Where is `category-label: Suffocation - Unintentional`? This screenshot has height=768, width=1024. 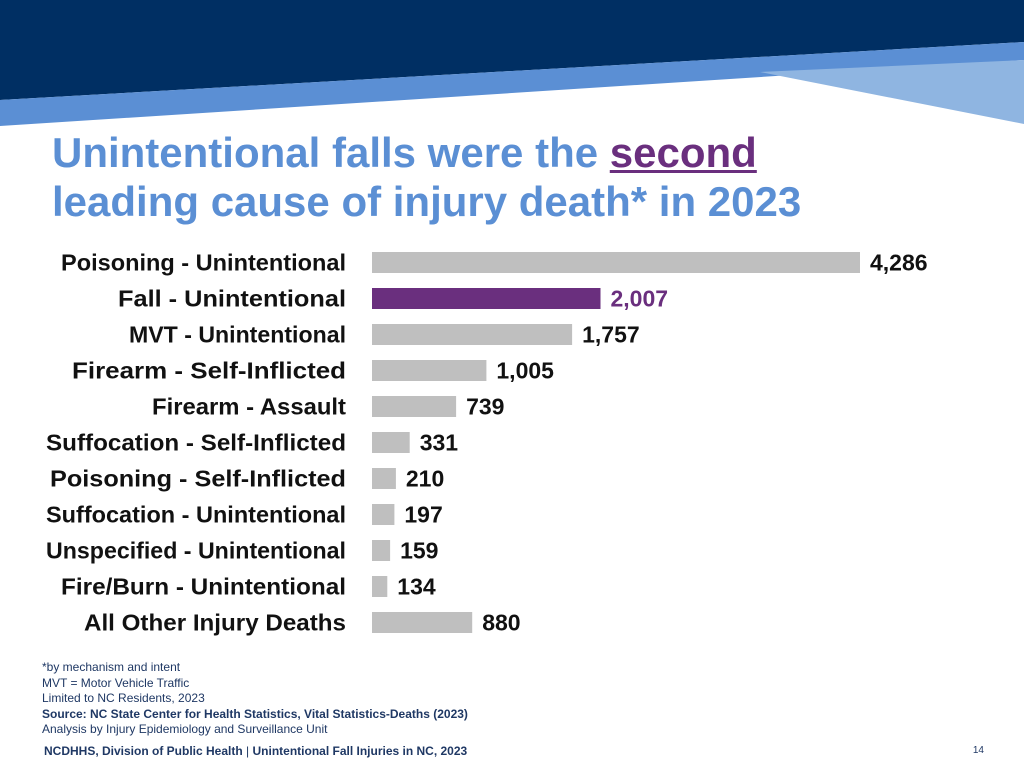 category-label: Suffocation - Unintentional is located at coordinates (196, 515).